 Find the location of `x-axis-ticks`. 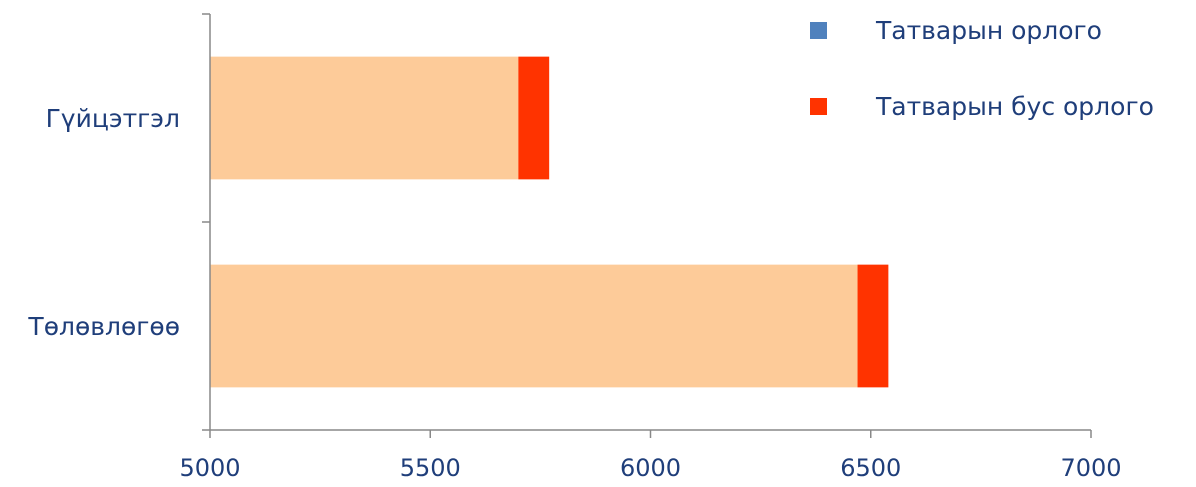

x-axis-ticks is located at coordinates (650, 434).